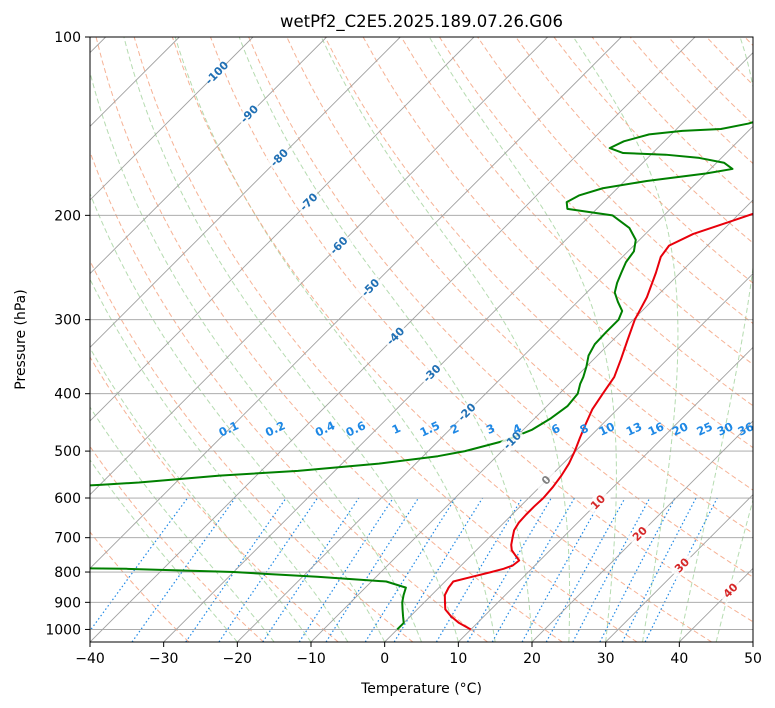 The image size is (775, 708). Describe the element at coordinates (679, 659) in the screenshot. I see `x-tick-label: 40` at that location.